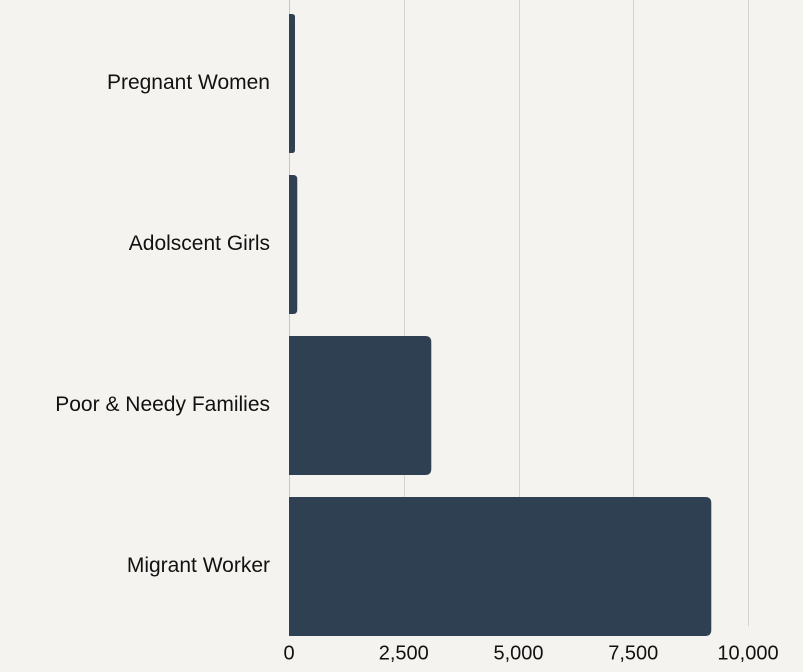  What do you see at coordinates (518, 653) in the screenshot?
I see `x-tick-label: 5,000` at bounding box center [518, 653].